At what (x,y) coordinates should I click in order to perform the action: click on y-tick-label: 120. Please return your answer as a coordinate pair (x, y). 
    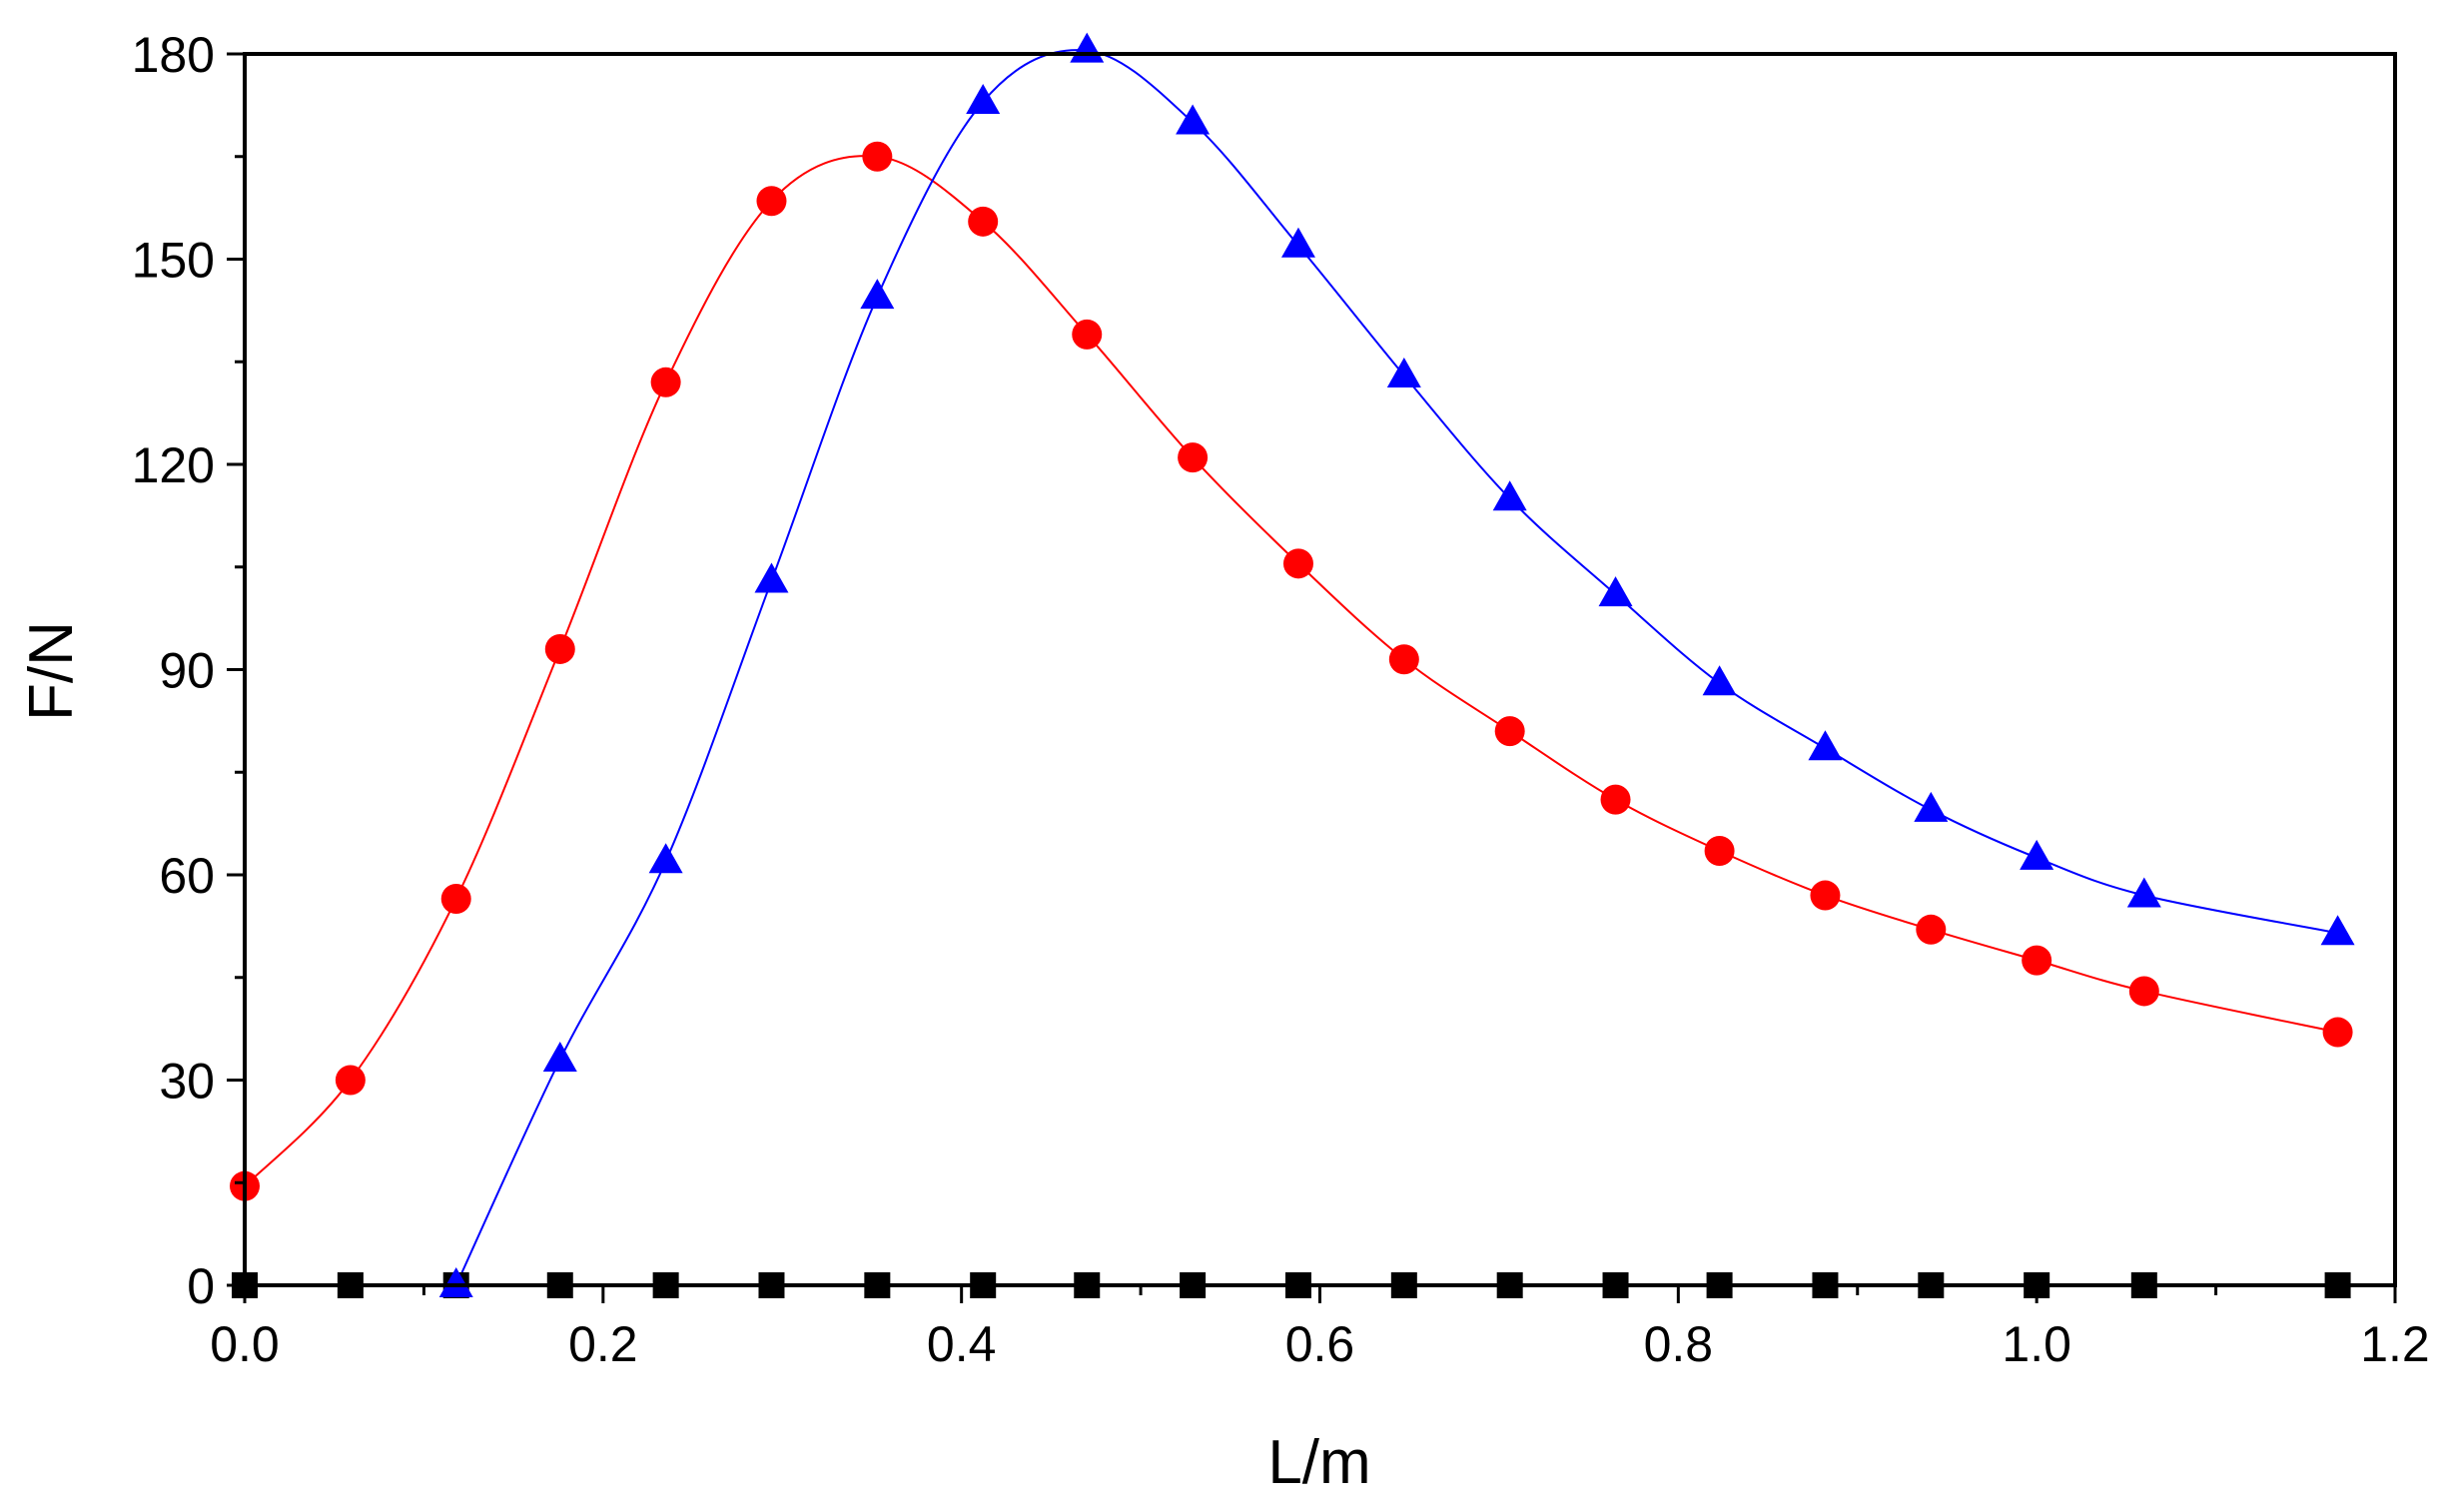
    Looking at the image, I should click on (174, 465).